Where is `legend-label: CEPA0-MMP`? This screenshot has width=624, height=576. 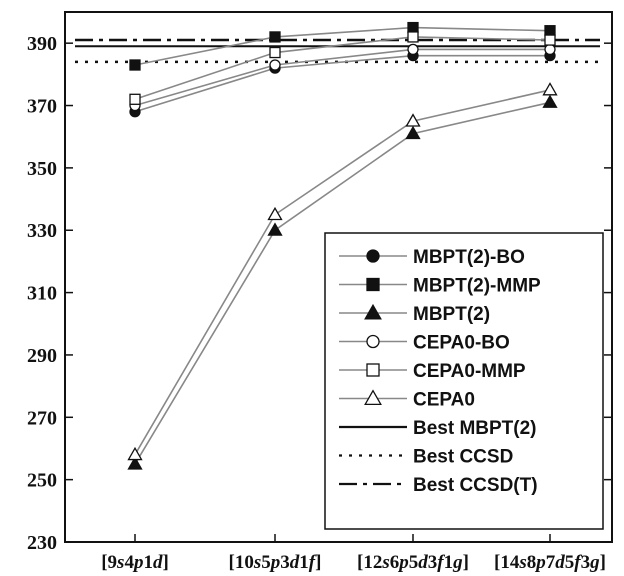 legend-label: CEPA0-MMP is located at coordinates (469, 371).